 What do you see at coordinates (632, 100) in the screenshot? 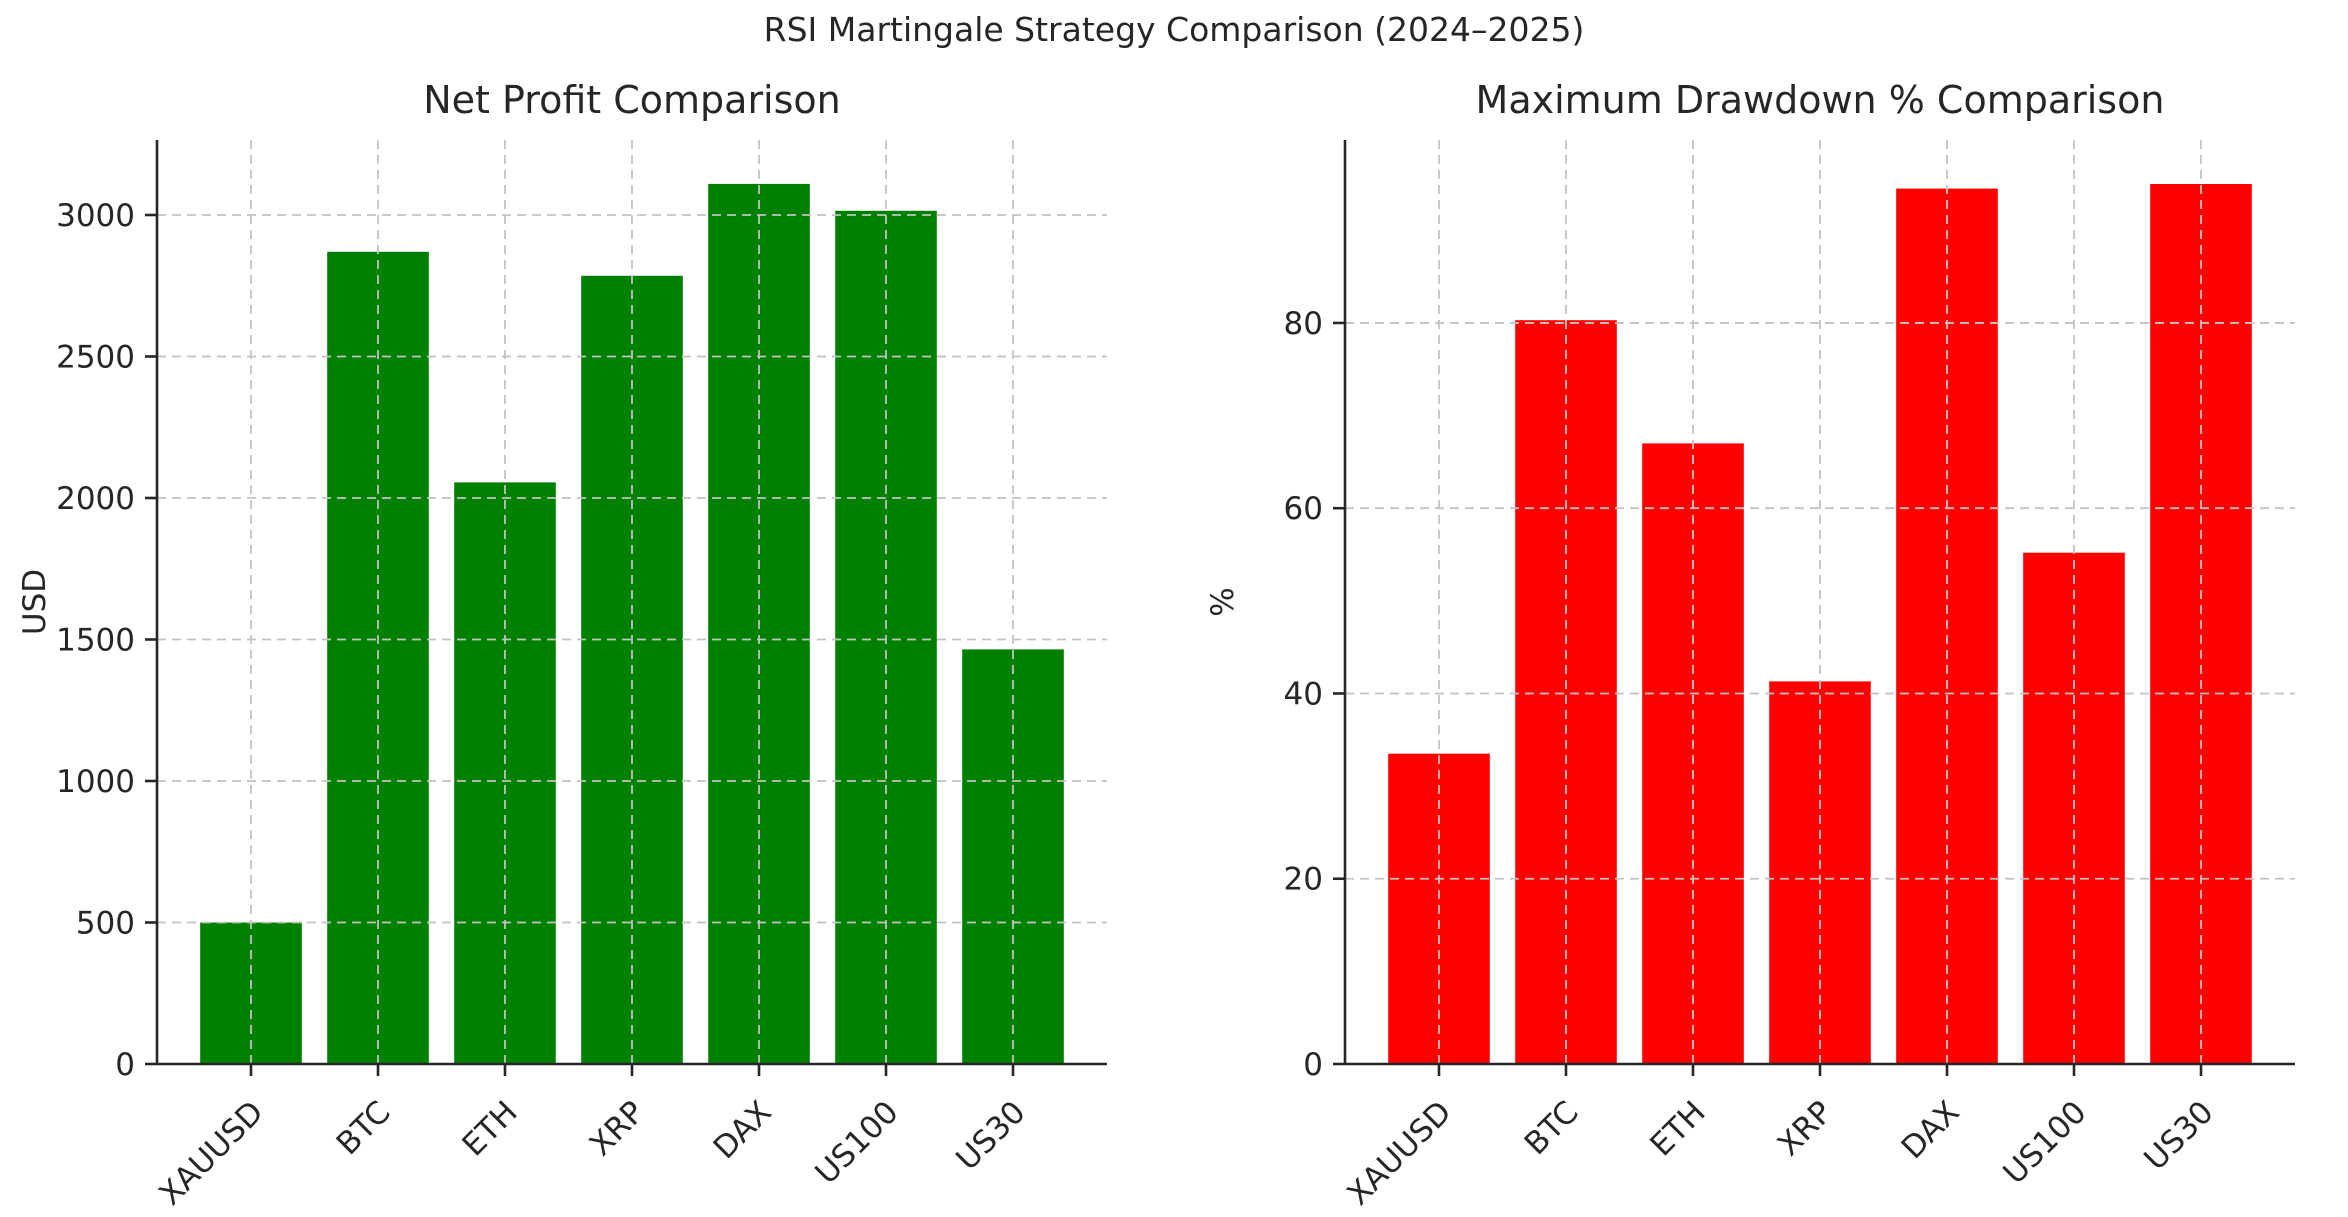
I see `net-profit-title: Net Profit Comparison` at bounding box center [632, 100].